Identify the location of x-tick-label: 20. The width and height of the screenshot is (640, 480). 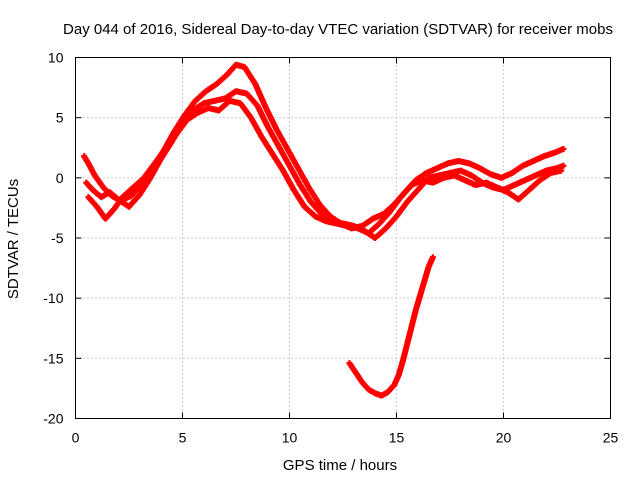
(504, 438).